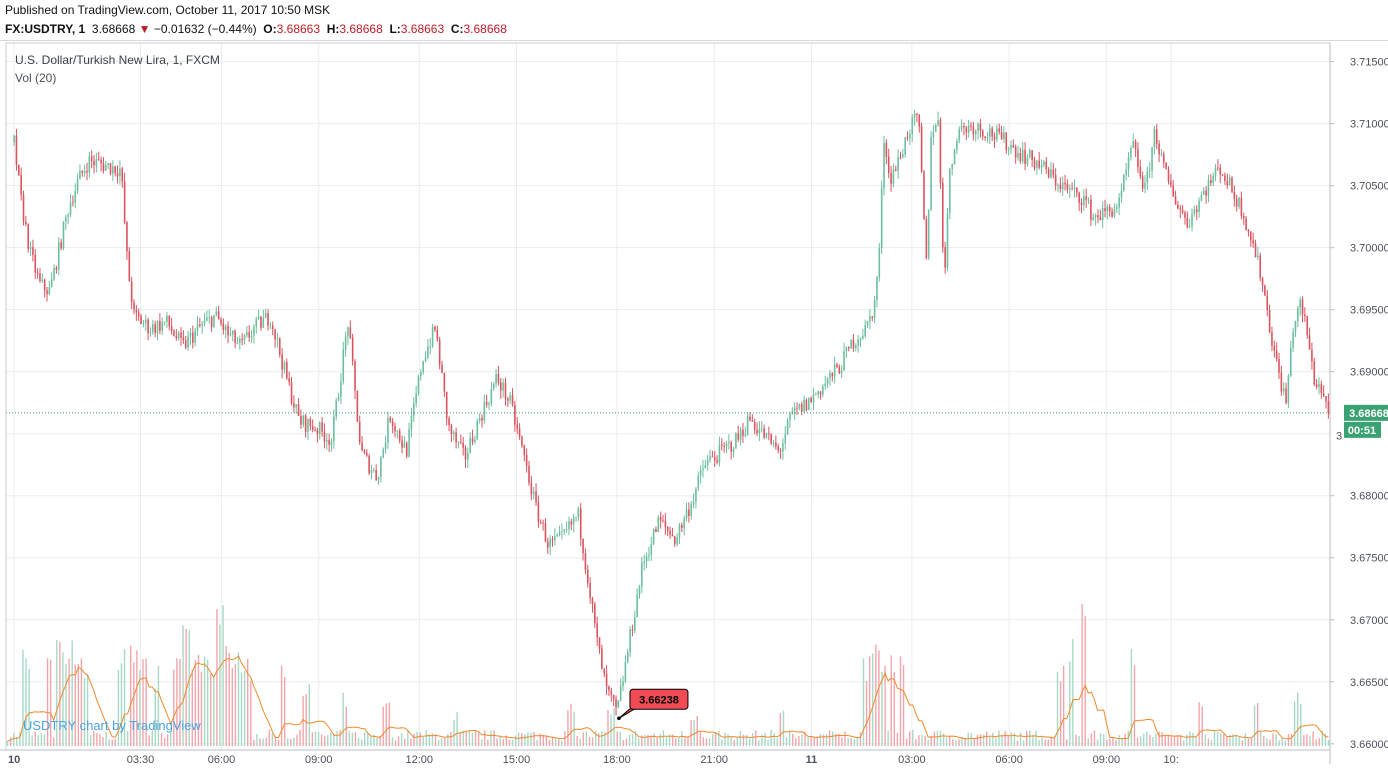 This screenshot has height=774, width=1388. Describe the element at coordinates (1369, 125) in the screenshot. I see `price-tick-label: 3.71000` at that location.